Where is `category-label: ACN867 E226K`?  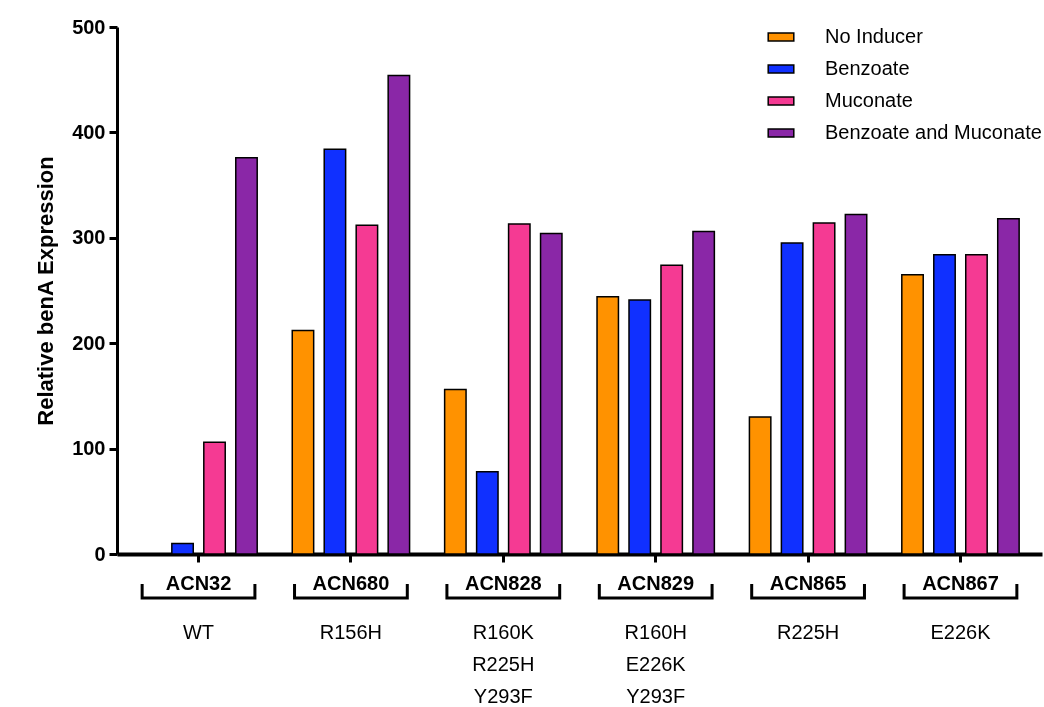
category-label: ACN867 E226K is located at coordinates (960, 607).